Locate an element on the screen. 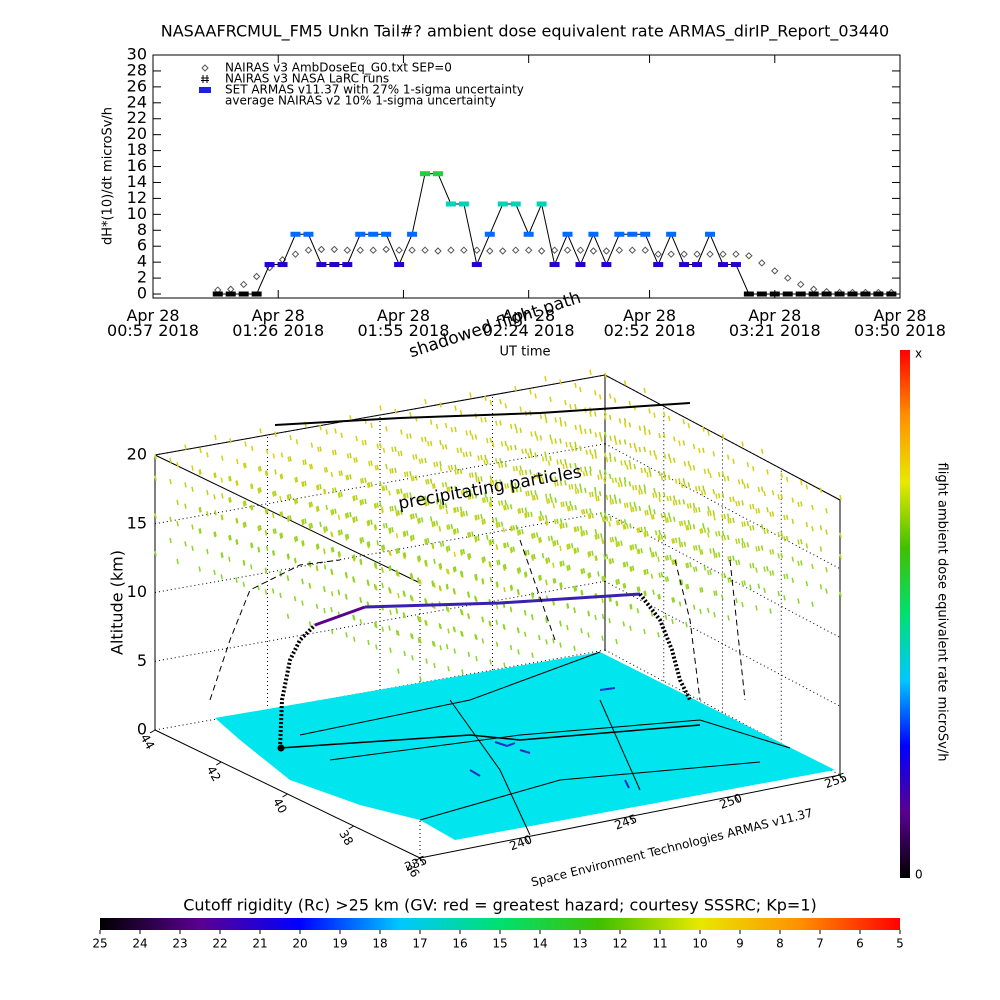 The height and width of the screenshot is (1000, 1000). armas-marker is located at coordinates (295, 234).